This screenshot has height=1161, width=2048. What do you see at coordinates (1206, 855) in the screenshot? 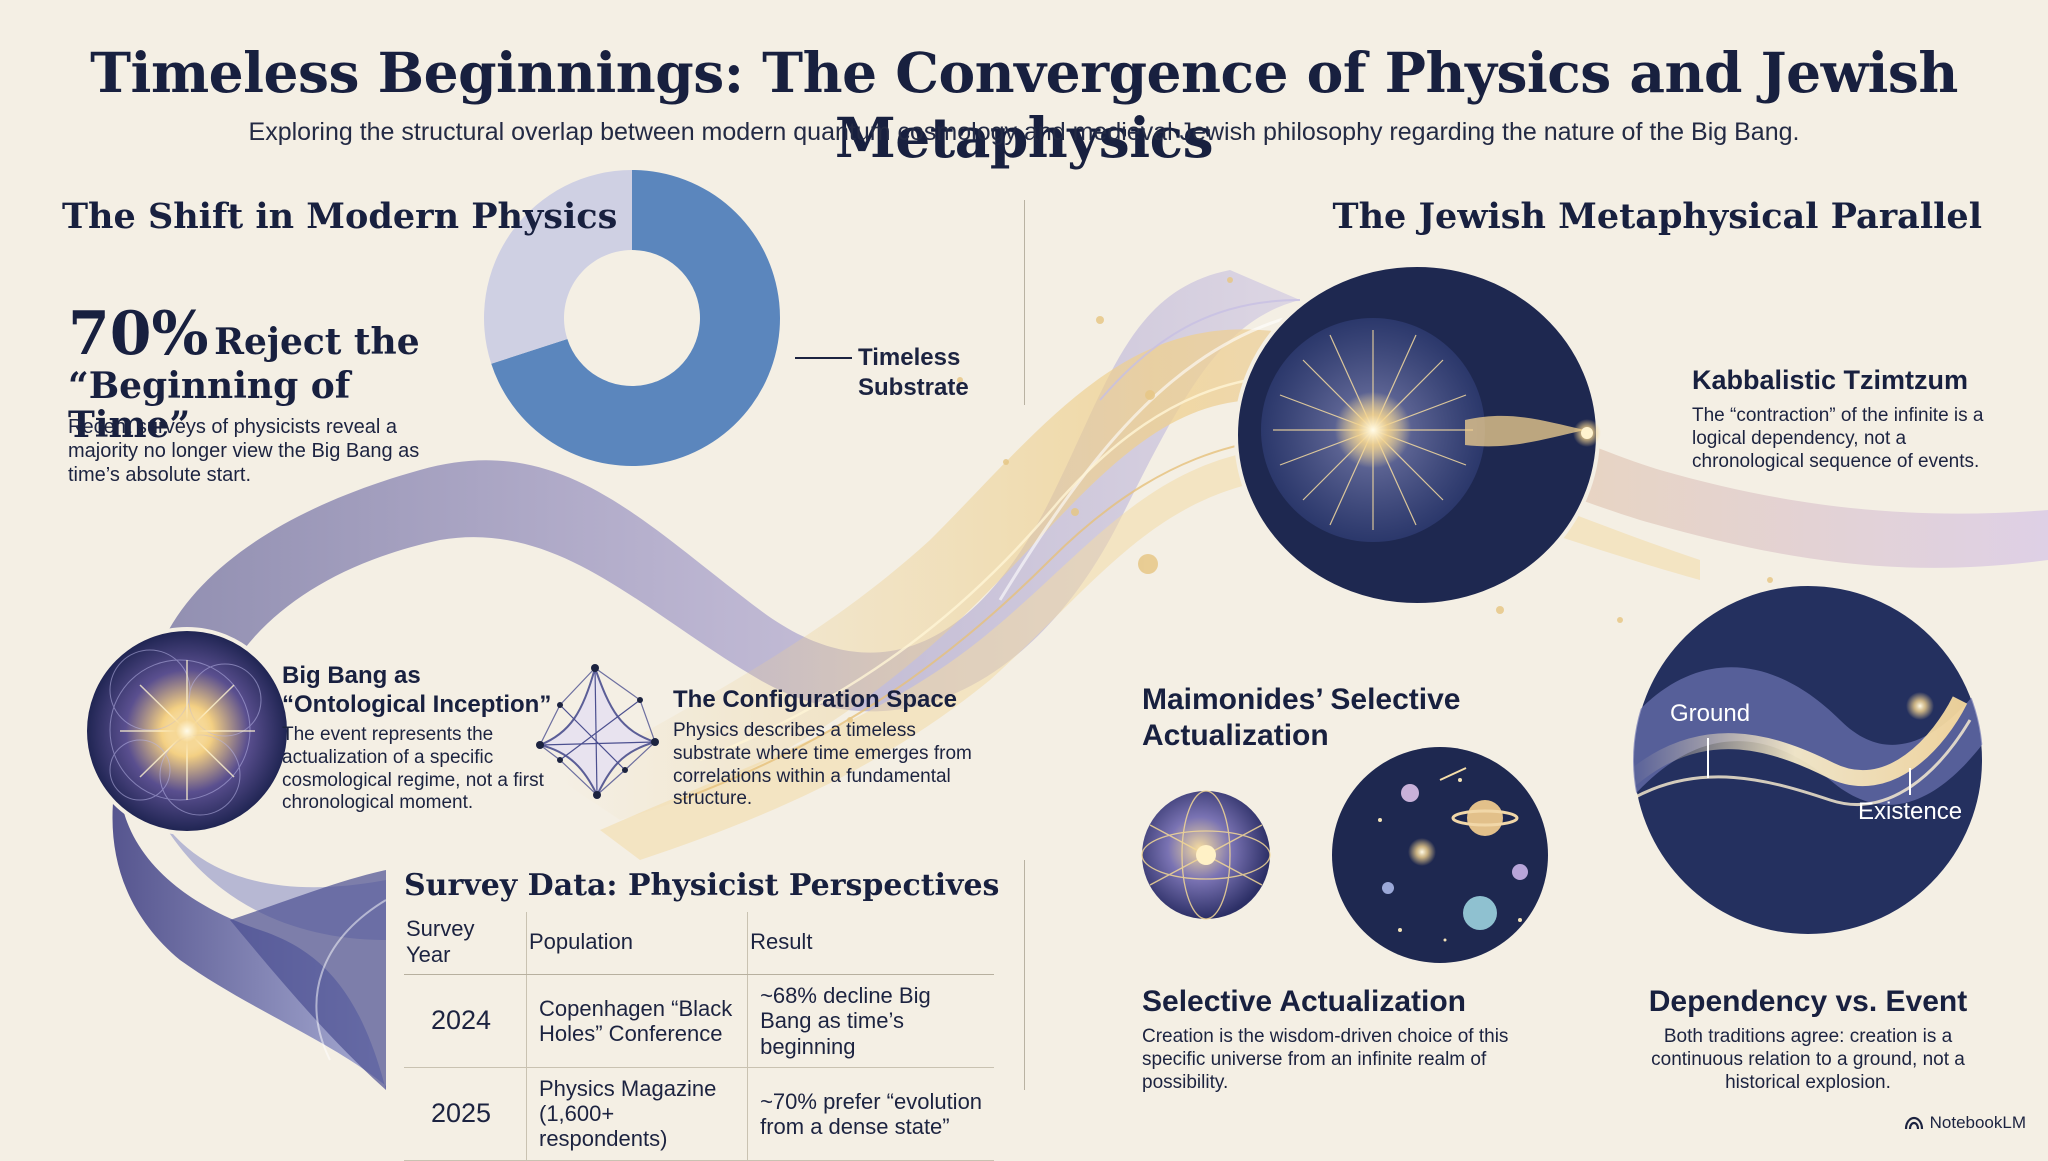
I see `selective-actualization-sphere` at bounding box center [1206, 855].